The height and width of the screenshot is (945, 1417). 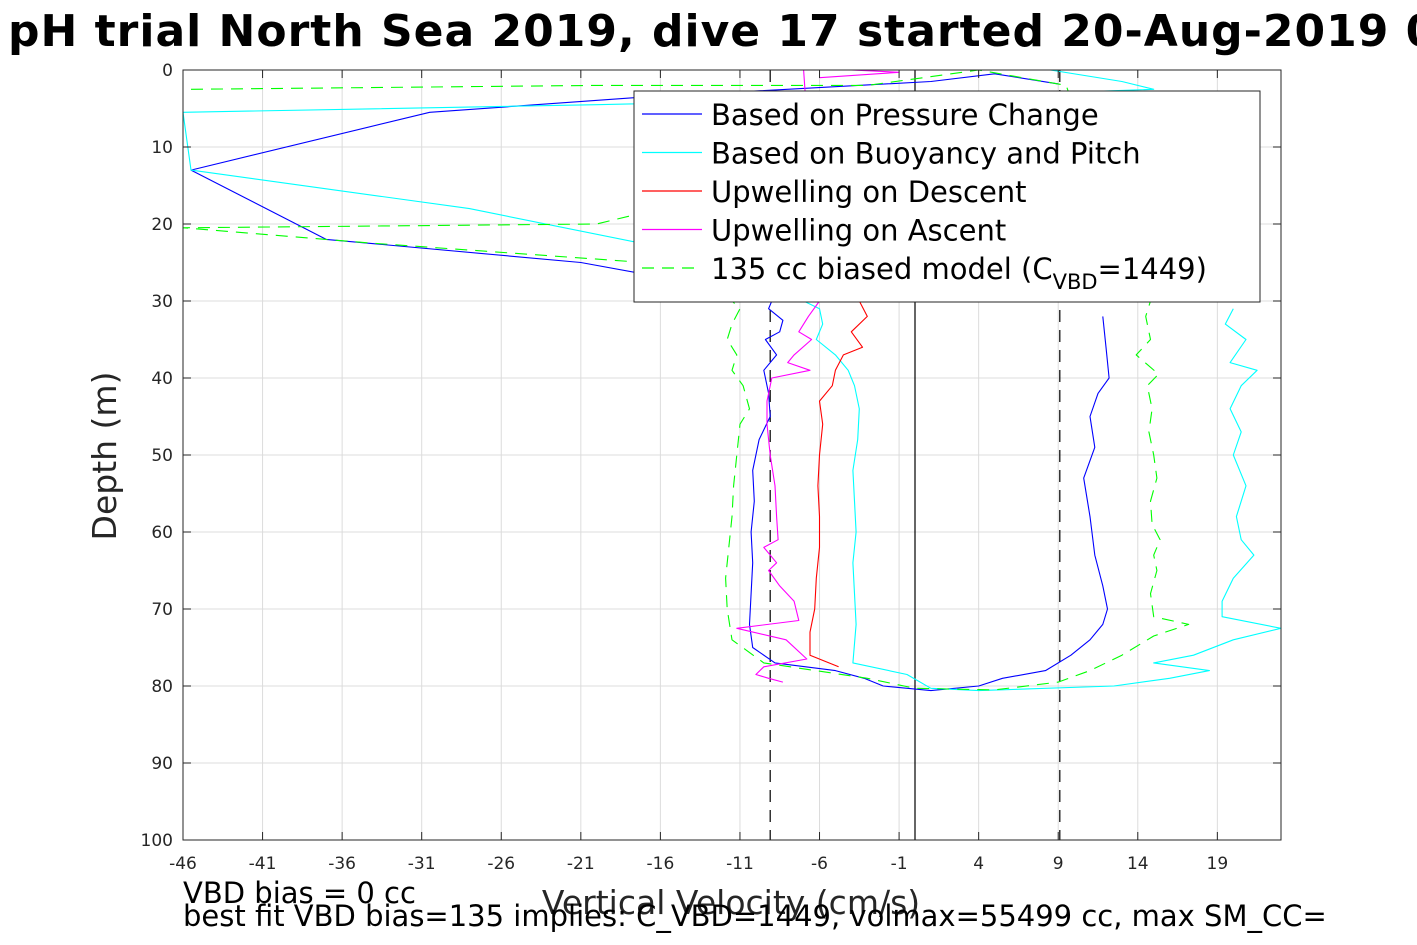 I want to click on x-tick-label: -46, so click(x=183, y=864).